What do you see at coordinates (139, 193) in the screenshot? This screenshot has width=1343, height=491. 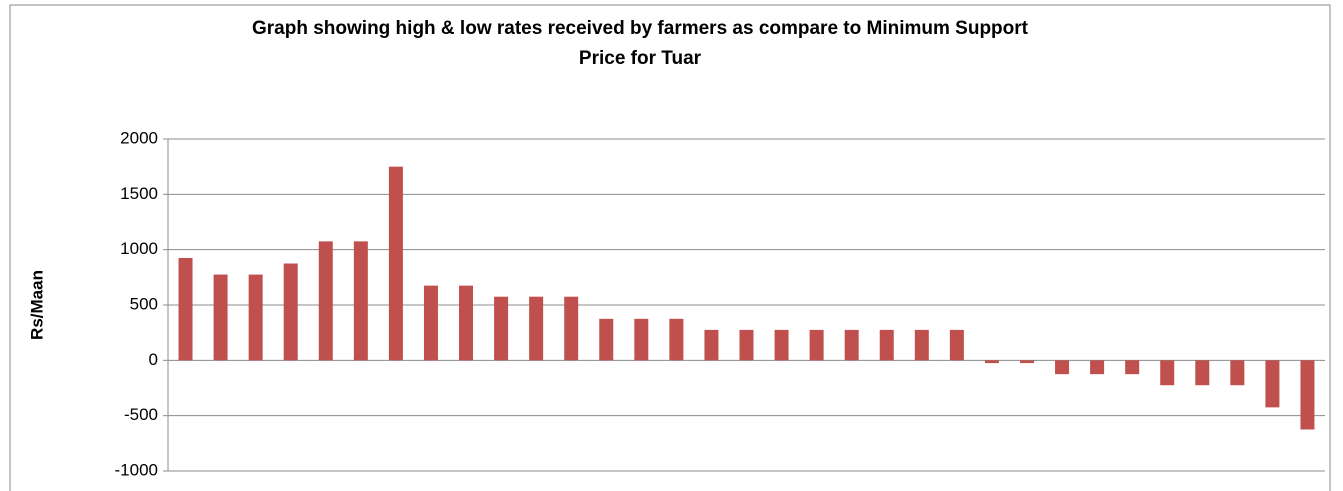 I see `y-tick-label: 1500` at bounding box center [139, 193].